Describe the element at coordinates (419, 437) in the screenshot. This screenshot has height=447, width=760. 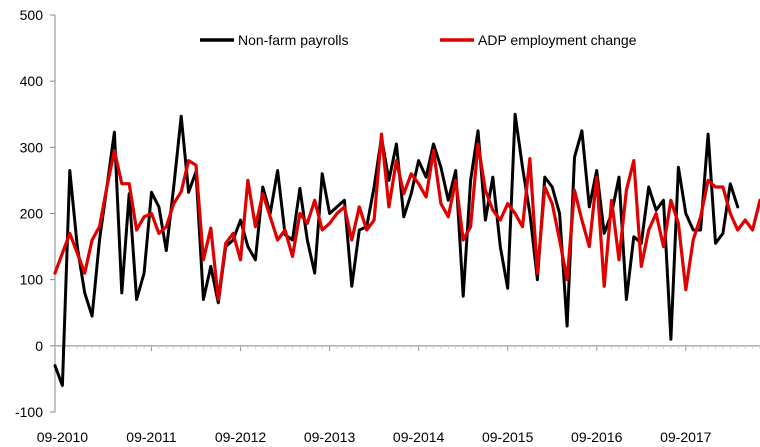
I see `x-tick-label: 09-2014` at that location.